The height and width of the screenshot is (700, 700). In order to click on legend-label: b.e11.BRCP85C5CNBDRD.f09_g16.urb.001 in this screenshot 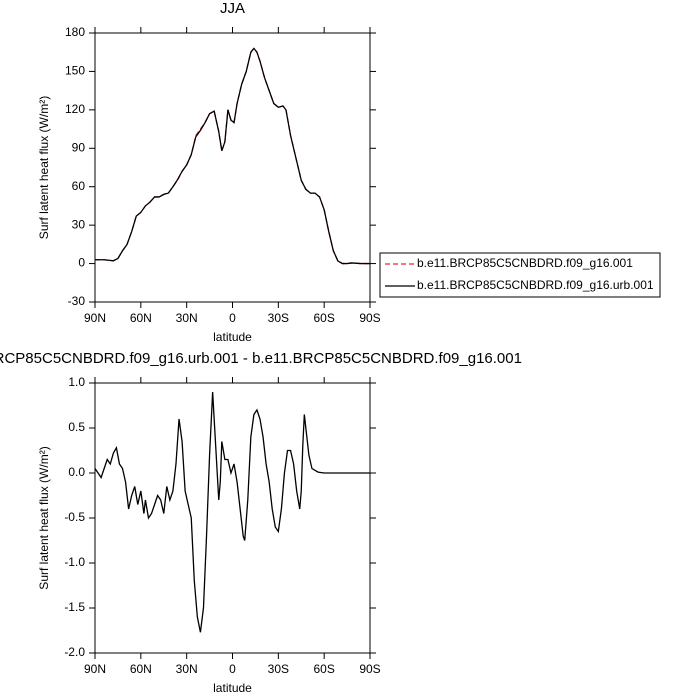, I will do `click(535, 285)`.